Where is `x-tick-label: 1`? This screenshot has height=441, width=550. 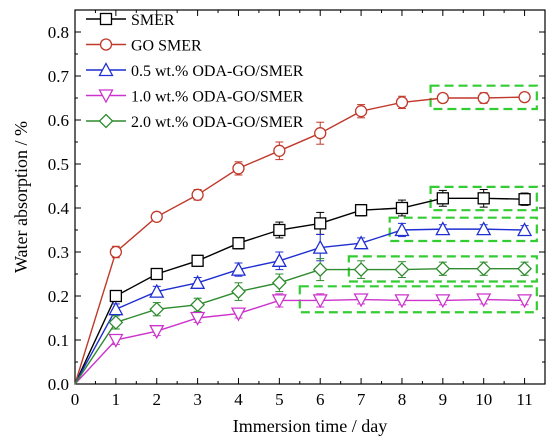 x-tick-label: 1 is located at coordinates (116, 399).